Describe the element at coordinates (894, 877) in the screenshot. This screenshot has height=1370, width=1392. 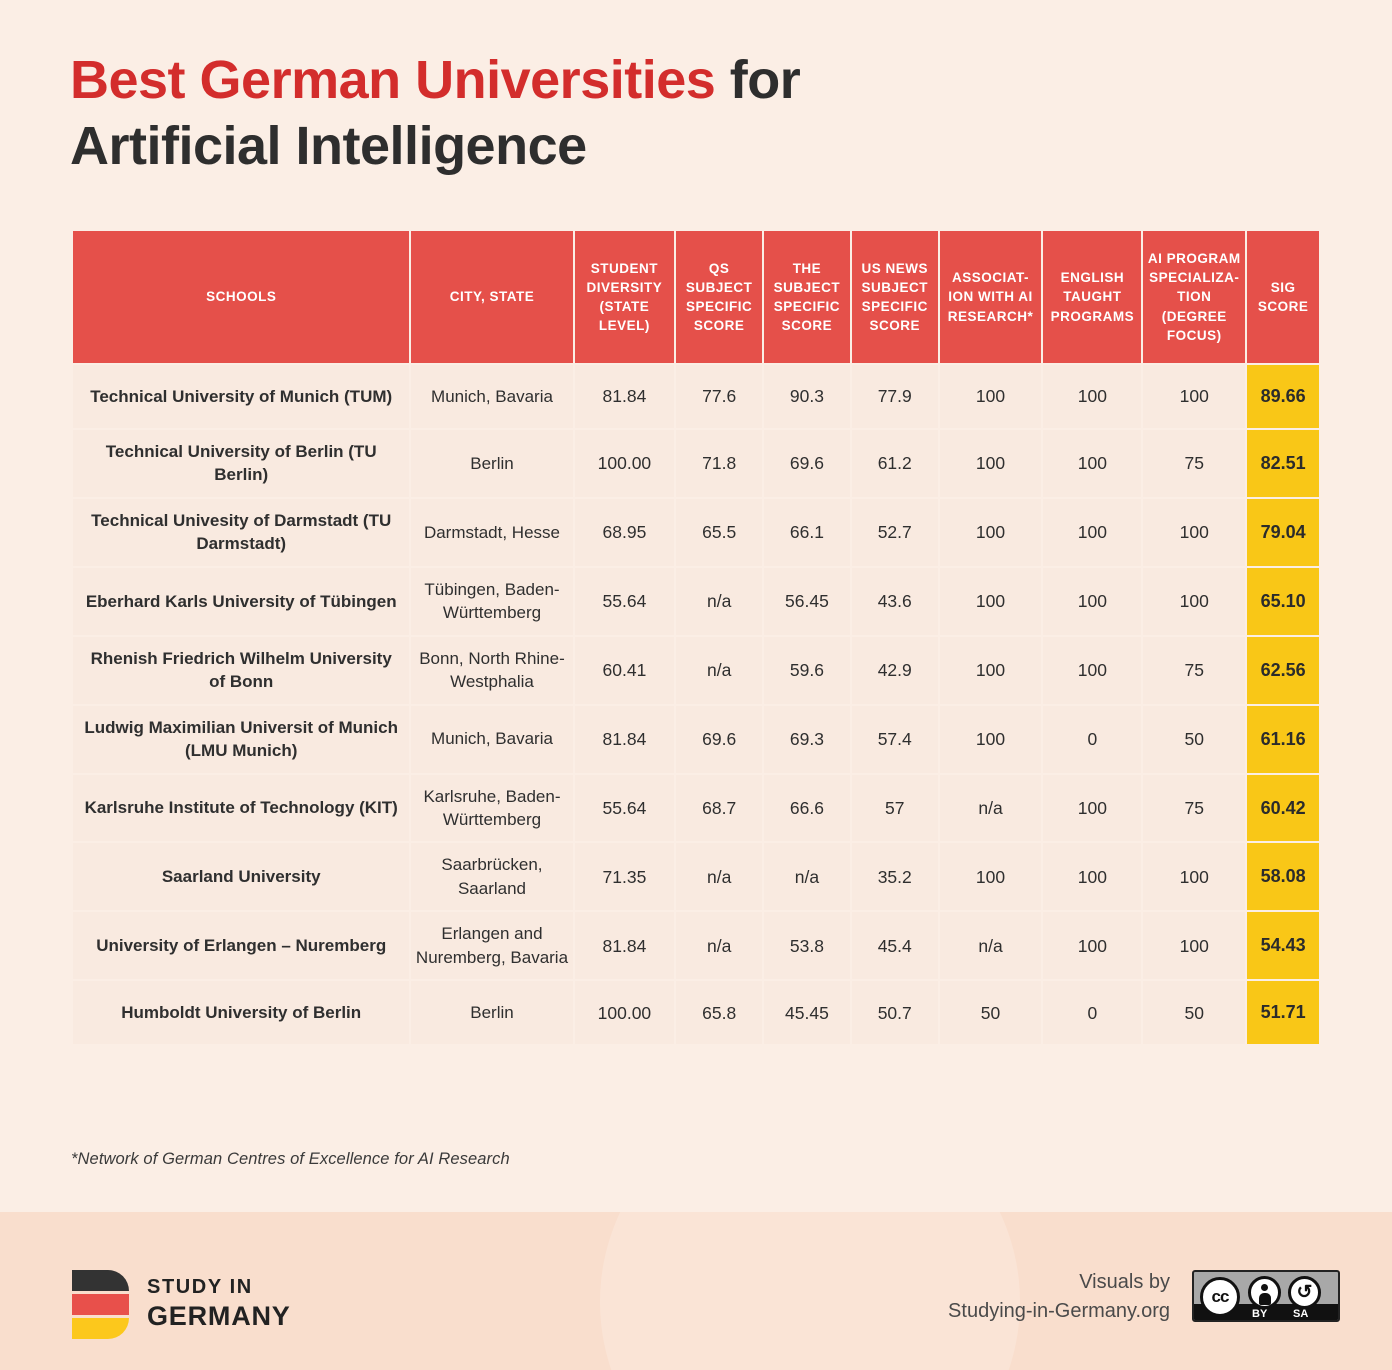
I see `cell-usnews: 35.2` at that location.